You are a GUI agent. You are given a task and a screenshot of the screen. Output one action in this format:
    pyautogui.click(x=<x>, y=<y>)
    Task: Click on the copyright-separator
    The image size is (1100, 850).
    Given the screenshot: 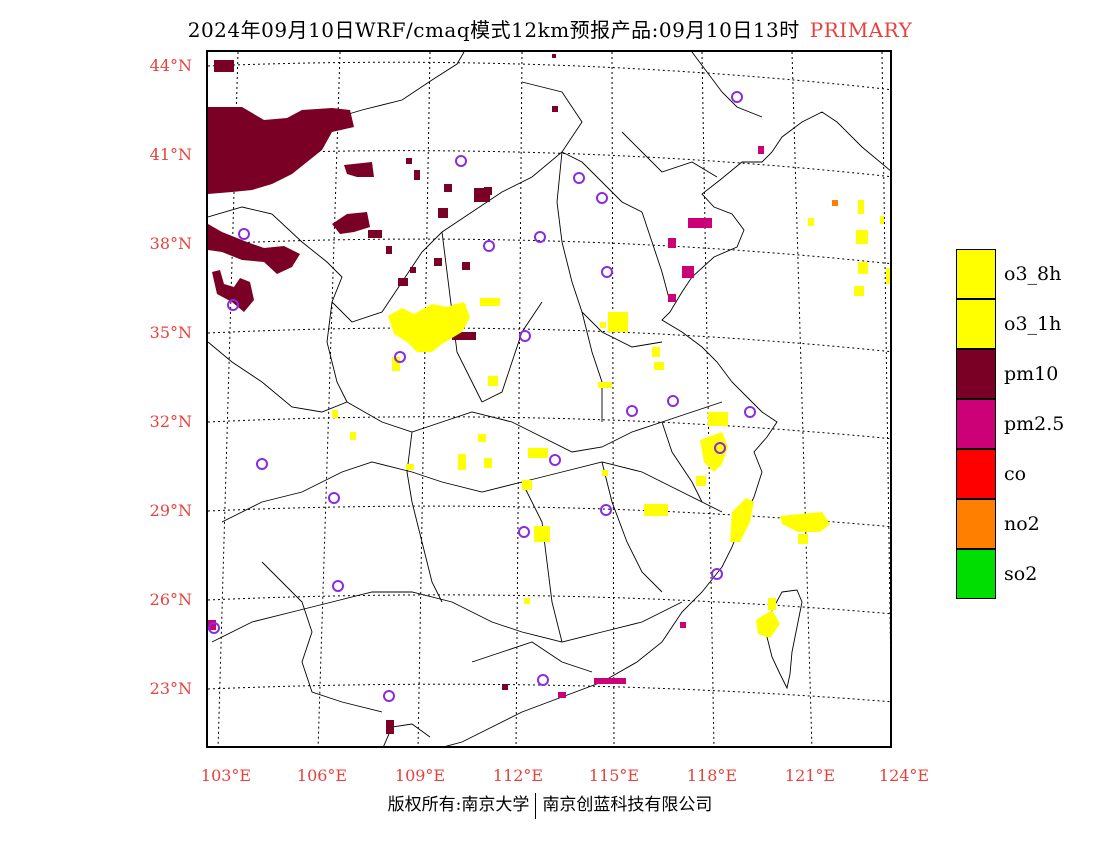 What is the action you would take?
    pyautogui.click(x=536, y=805)
    